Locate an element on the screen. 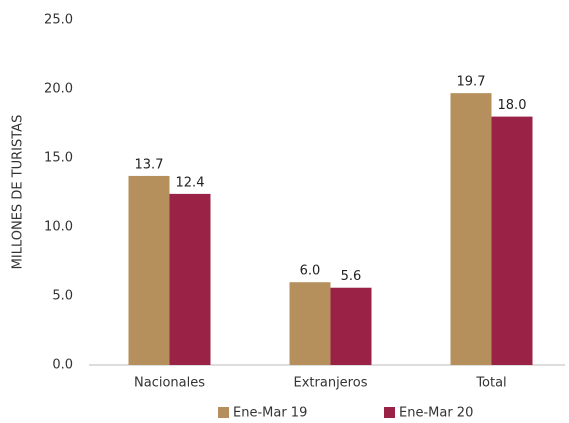 The image size is (569, 423). y-tick-label: 5.0 is located at coordinates (62, 296).